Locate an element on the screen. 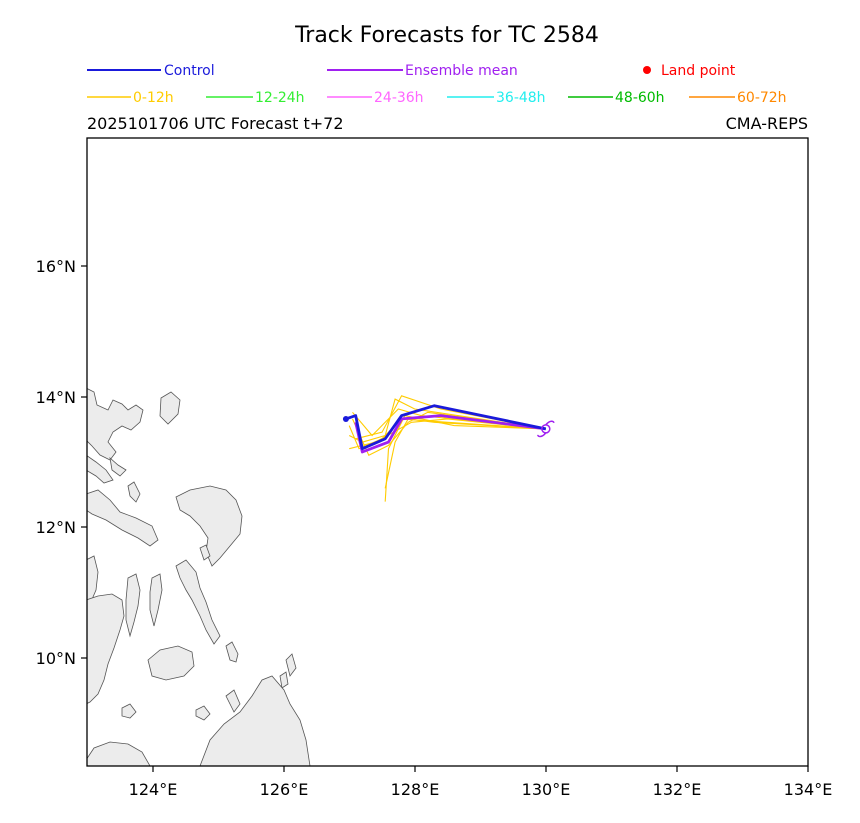 Image resolution: width=860 pixels, height=823 pixels. ensemble-member-tracks is located at coordinates (447, 448).